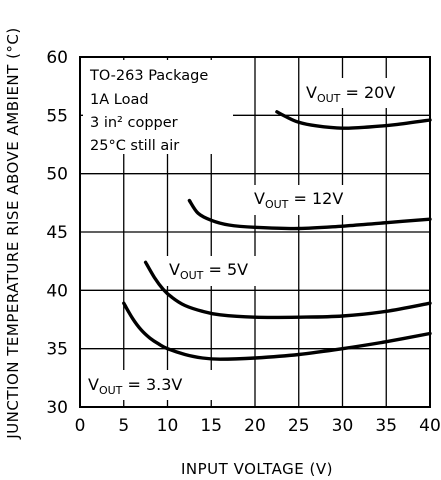  What do you see at coordinates (430, 426) in the screenshot?
I see `x-tick-label: 40` at bounding box center [430, 426].